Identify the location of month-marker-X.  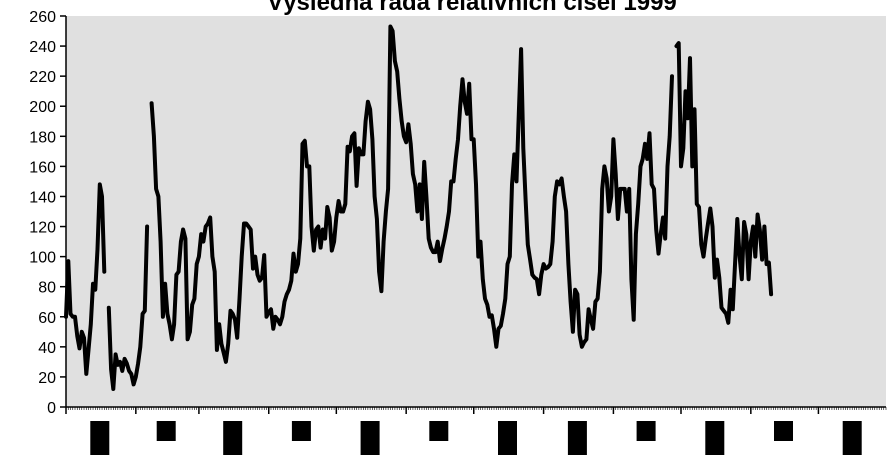
(715, 438).